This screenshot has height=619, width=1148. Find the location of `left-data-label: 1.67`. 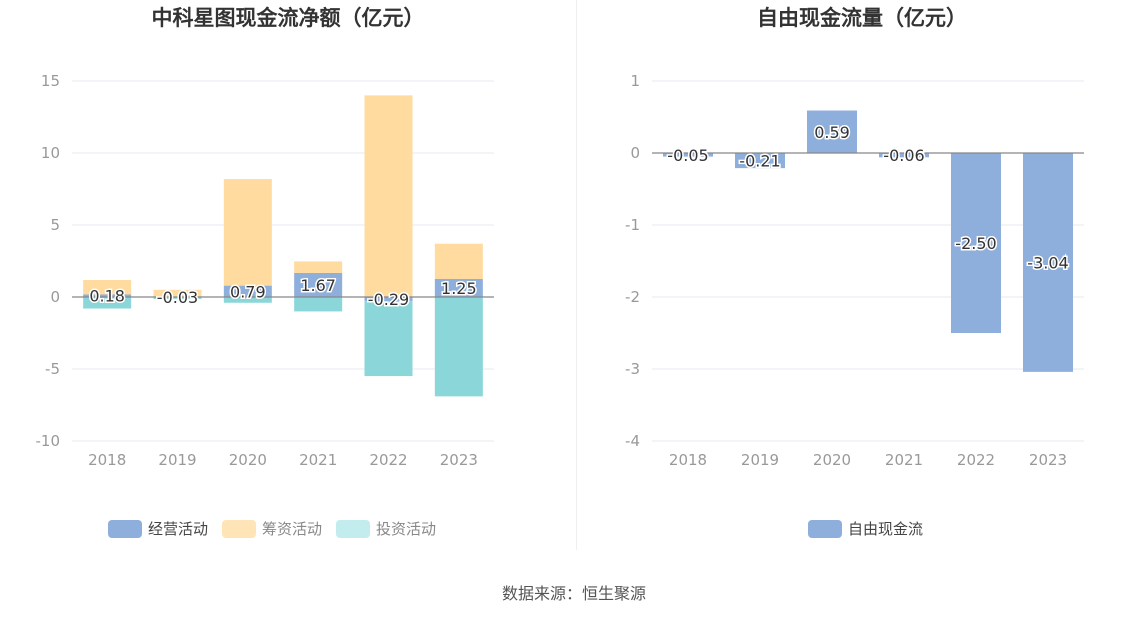

left-data-label: 1.67 is located at coordinates (318, 285).